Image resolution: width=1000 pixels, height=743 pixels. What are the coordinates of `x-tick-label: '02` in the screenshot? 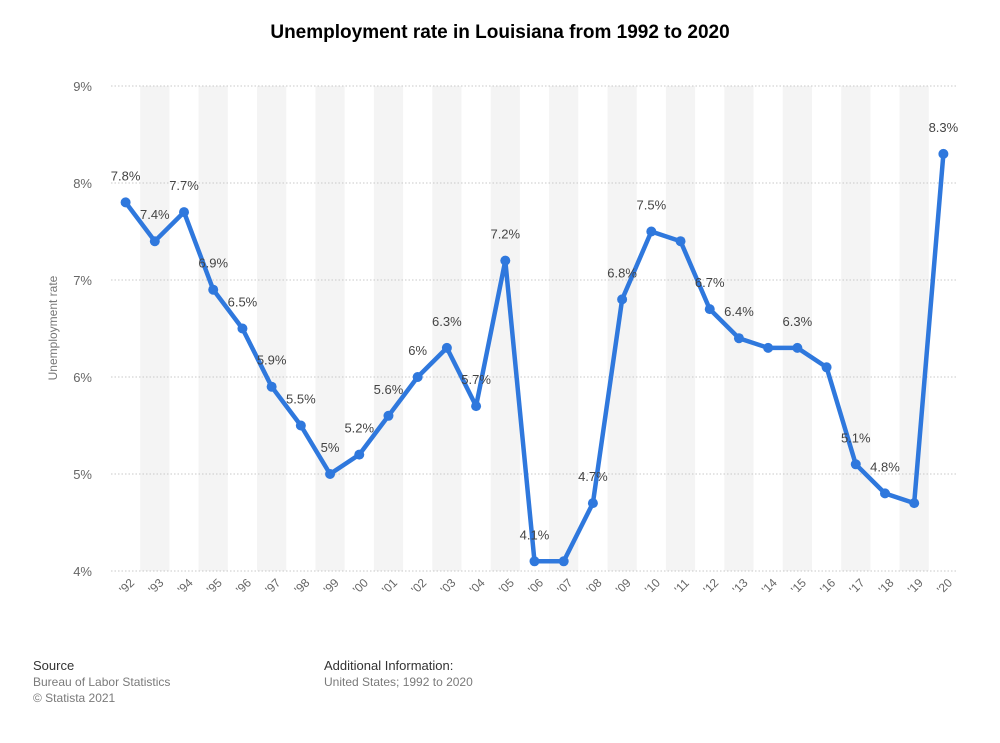 It's located at (418, 585).